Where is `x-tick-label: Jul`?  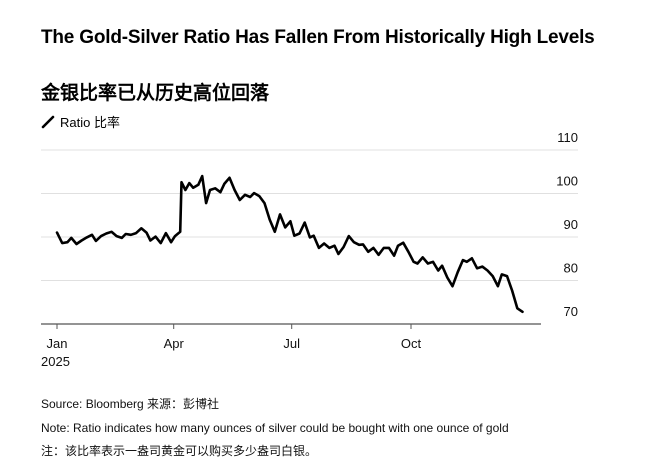
x-tick-label: Jul is located at coordinates (291, 343).